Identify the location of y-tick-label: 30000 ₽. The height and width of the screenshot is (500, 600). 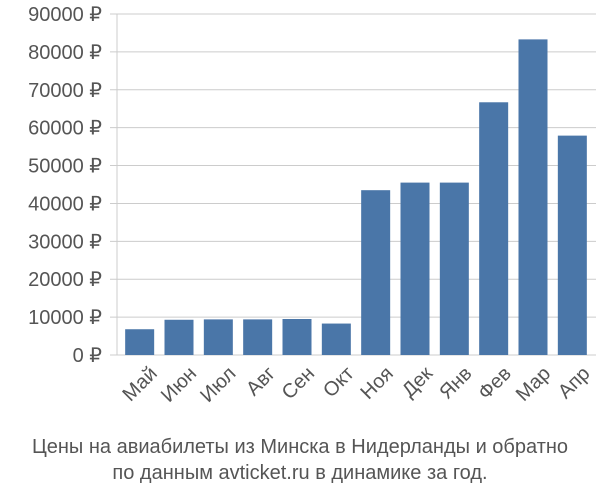
(65, 242).